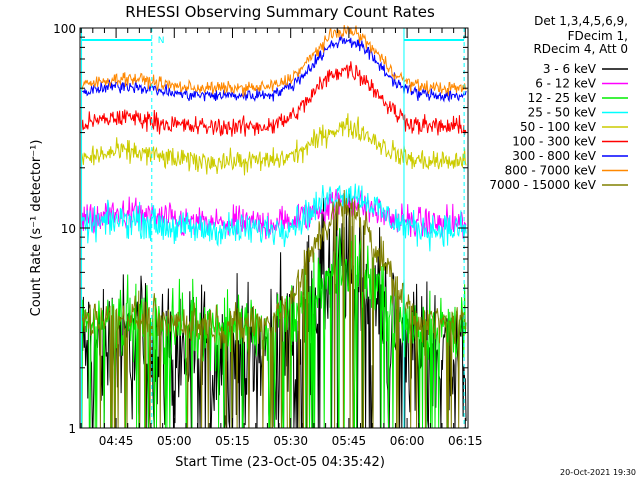 Image resolution: width=640 pixels, height=480 pixels. Describe the element at coordinates (558, 127) in the screenshot. I see `legend-label-4: 50 - 100 keV` at that location.